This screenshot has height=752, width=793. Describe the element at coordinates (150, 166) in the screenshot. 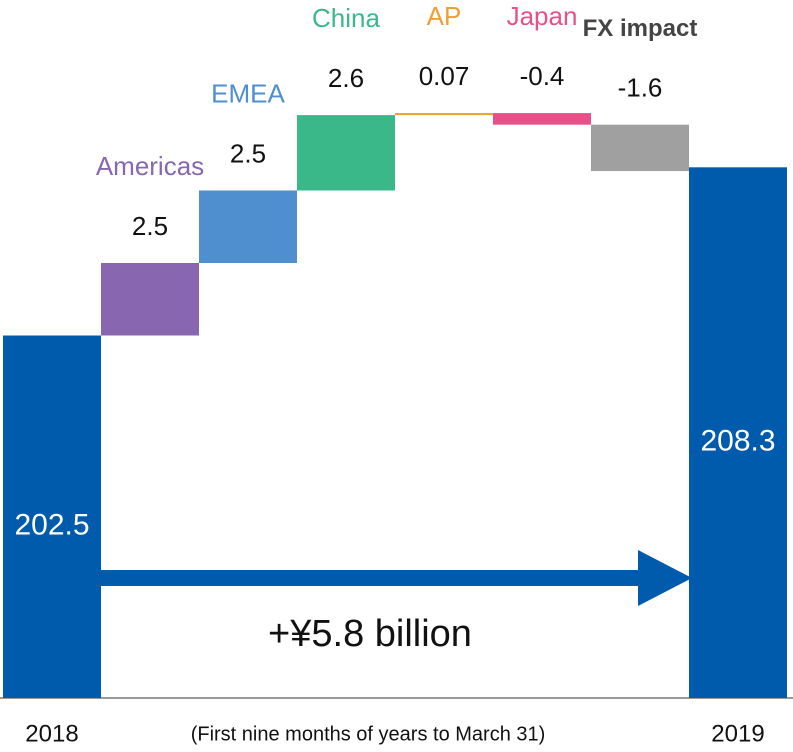

I see `category-label: Americas` at that location.